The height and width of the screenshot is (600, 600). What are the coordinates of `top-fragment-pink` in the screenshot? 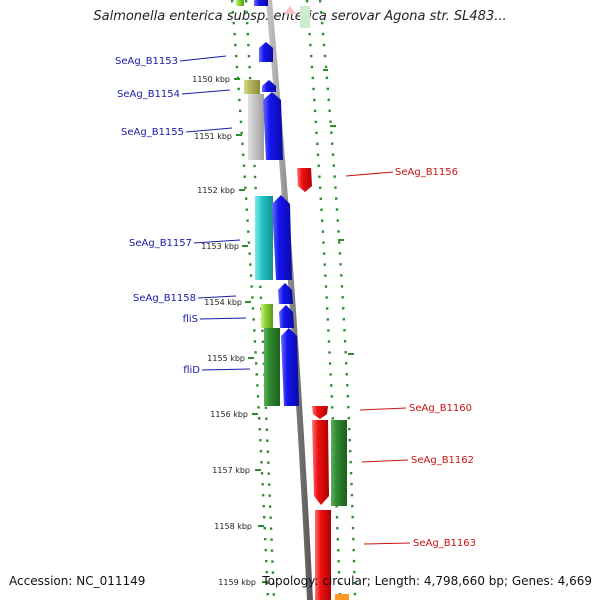 It's located at (290, 10).